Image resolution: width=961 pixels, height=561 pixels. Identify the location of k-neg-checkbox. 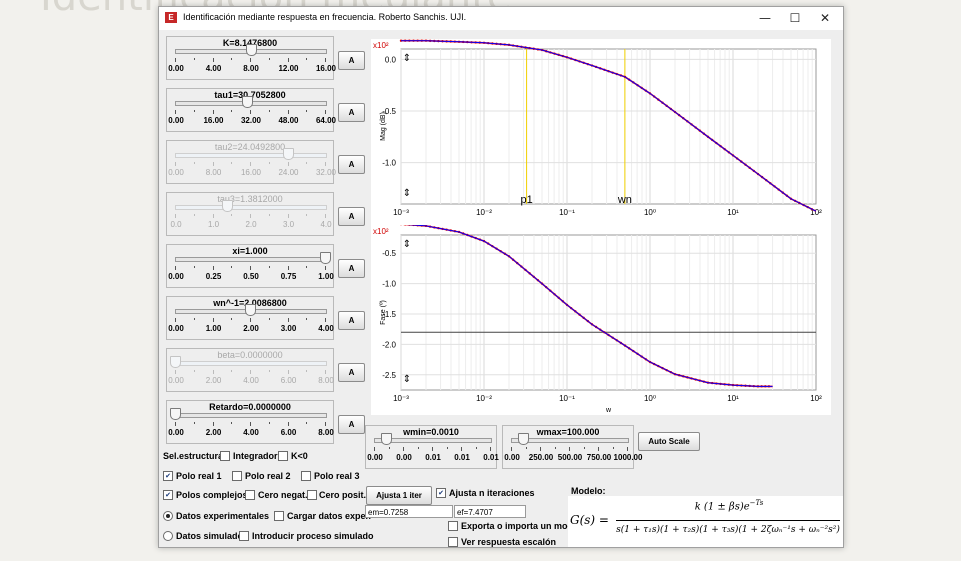
(283, 456).